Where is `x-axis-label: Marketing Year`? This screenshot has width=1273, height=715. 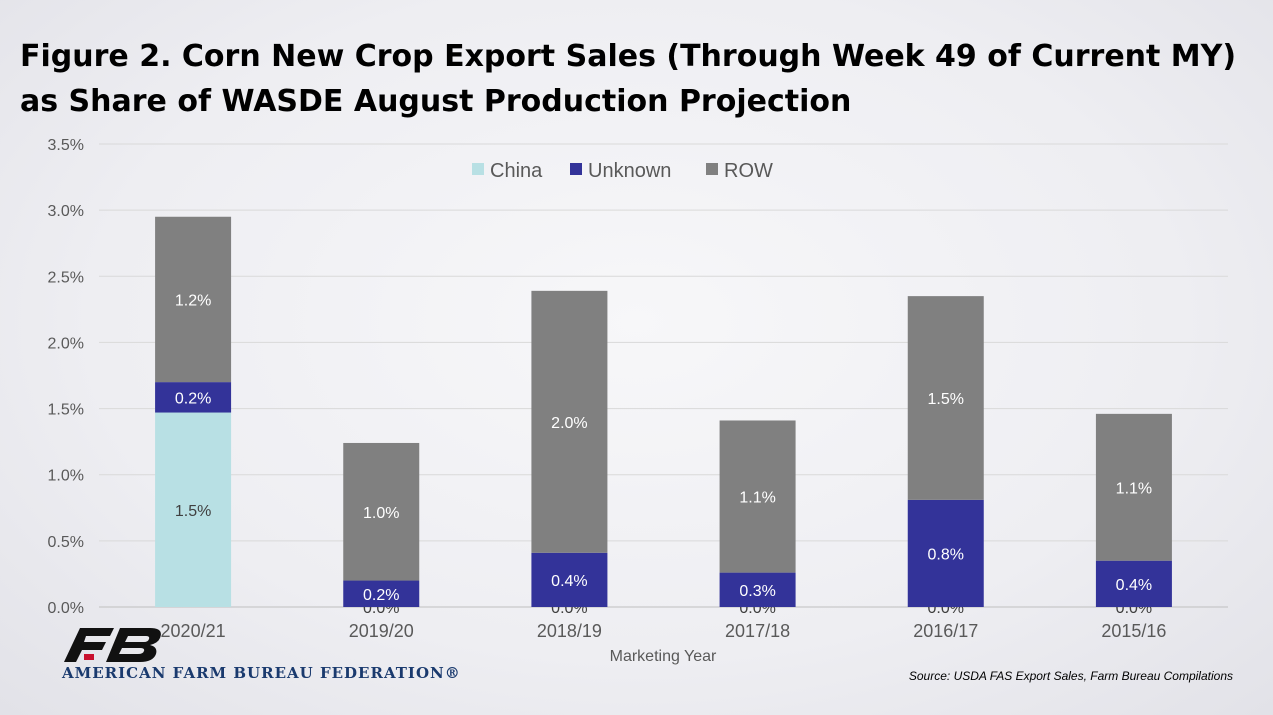
x-axis-label: Marketing Year is located at coordinates (663, 656).